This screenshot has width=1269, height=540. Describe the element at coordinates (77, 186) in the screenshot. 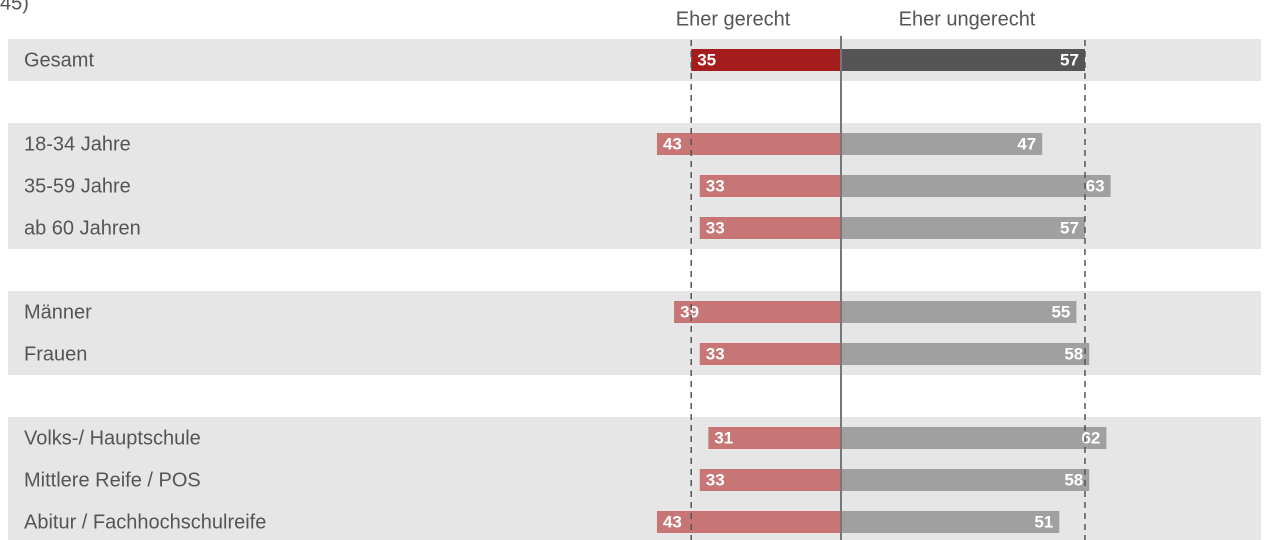

I see `category-label: 35-59 Jahre` at that location.